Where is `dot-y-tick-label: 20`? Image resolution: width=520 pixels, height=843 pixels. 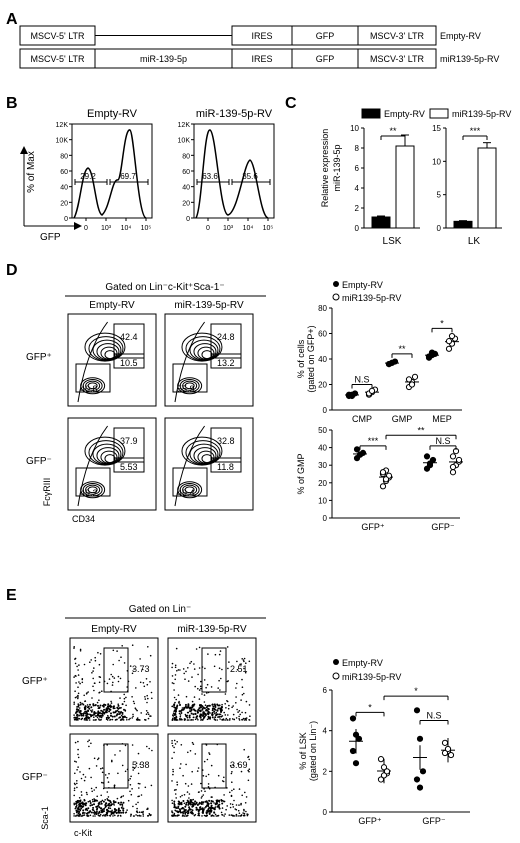
dot-y-tick-label: 20 is located at coordinates (322, 483).